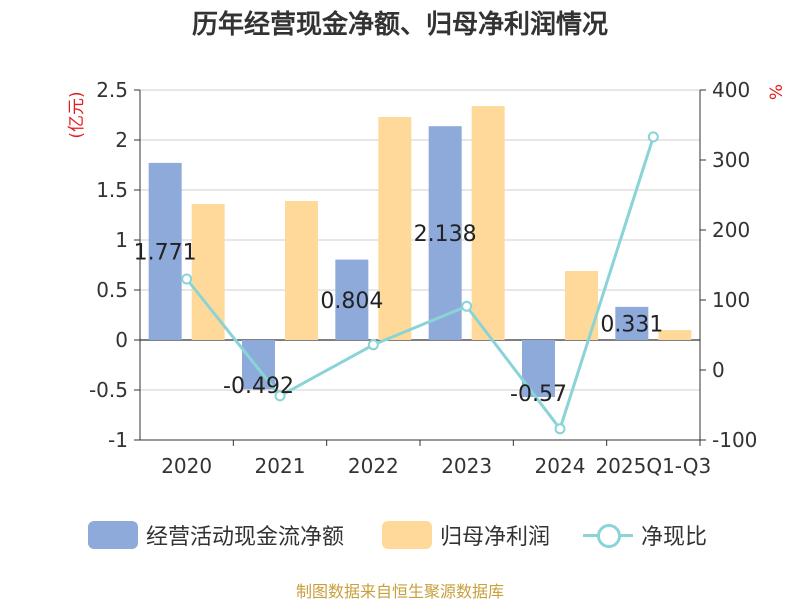 The image size is (800, 602). What do you see at coordinates (121, 340) in the screenshot?
I see `y-left-tick-label: 0` at bounding box center [121, 340].